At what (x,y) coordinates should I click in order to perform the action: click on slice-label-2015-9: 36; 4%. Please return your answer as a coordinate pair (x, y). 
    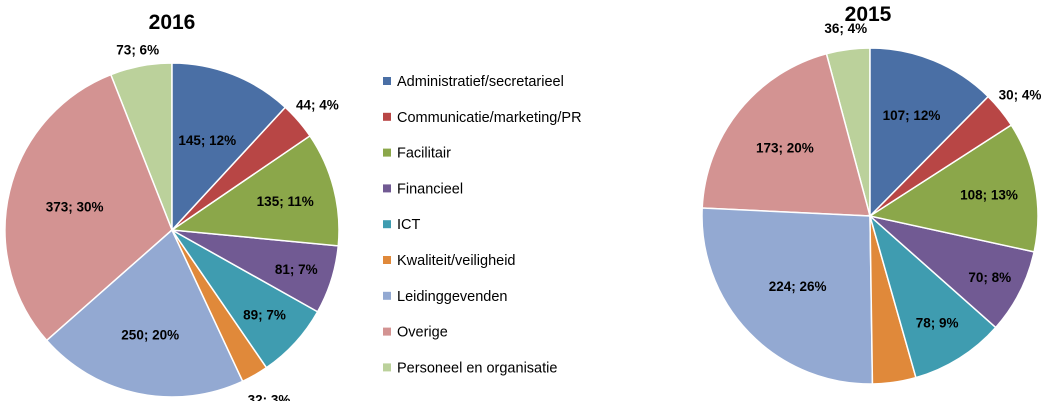
    Looking at the image, I should click on (845, 28).